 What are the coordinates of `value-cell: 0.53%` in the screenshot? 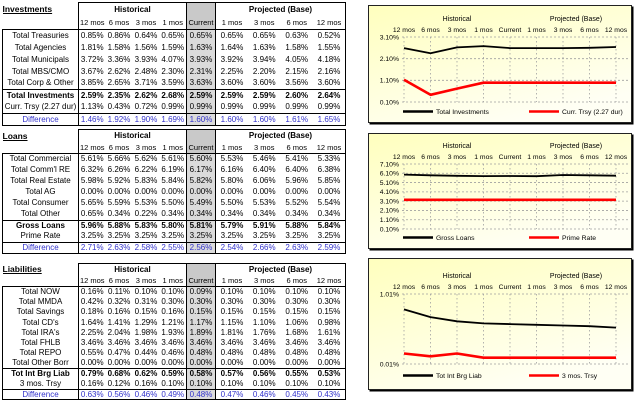 It's located at (329, 374).